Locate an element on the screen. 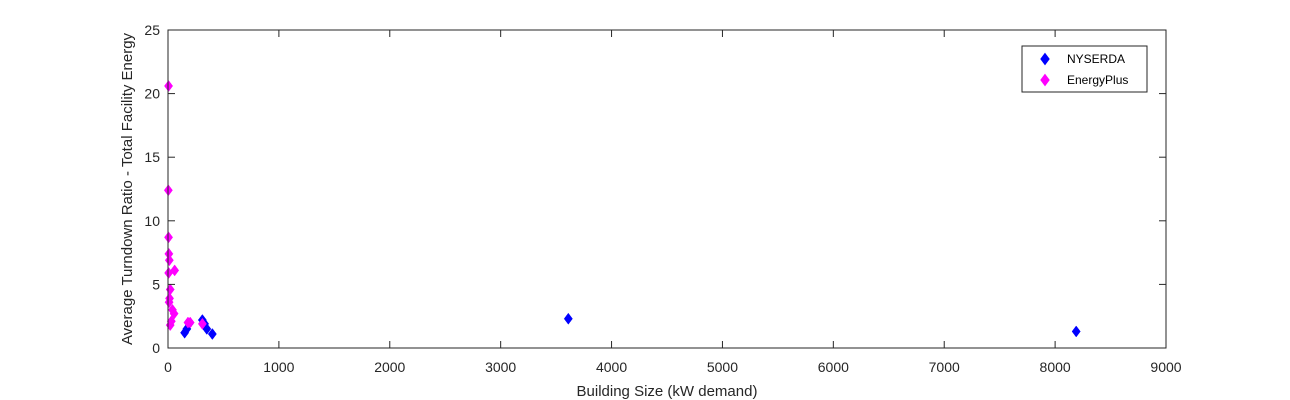  legend: NYSERDA EnergyPlus is located at coordinates (1084, 69).